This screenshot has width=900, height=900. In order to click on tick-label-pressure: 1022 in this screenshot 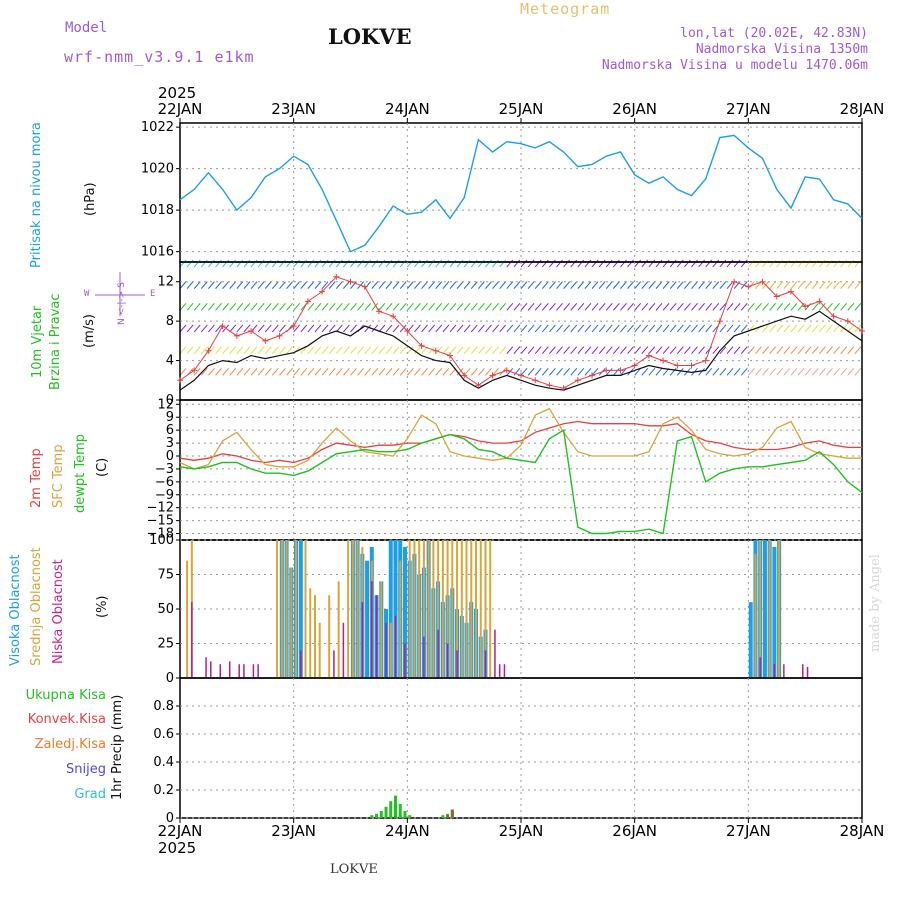, I will do `click(157, 127)`.